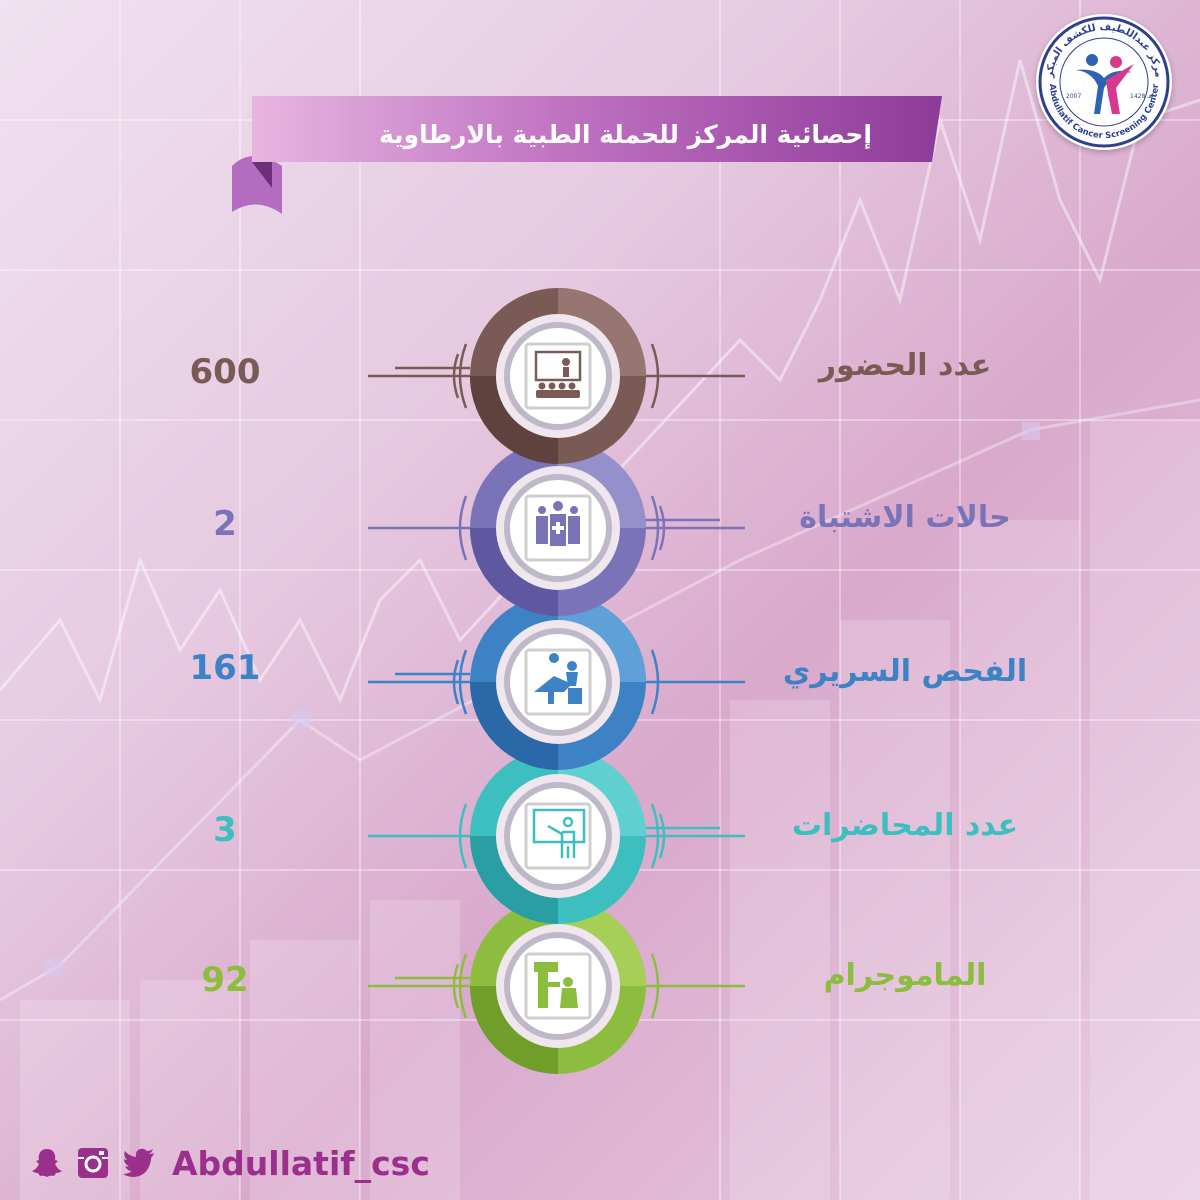  What do you see at coordinates (905, 517) in the screenshot?
I see `stat-label-suspected-cases: حالات الاشتباة` at bounding box center [905, 517].